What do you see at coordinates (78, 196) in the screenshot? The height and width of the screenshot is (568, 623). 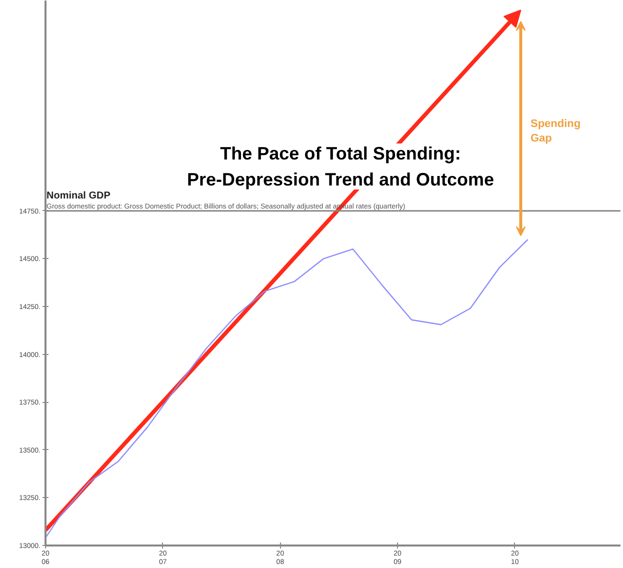 I see `text: Nominal GDP` at bounding box center [78, 196].